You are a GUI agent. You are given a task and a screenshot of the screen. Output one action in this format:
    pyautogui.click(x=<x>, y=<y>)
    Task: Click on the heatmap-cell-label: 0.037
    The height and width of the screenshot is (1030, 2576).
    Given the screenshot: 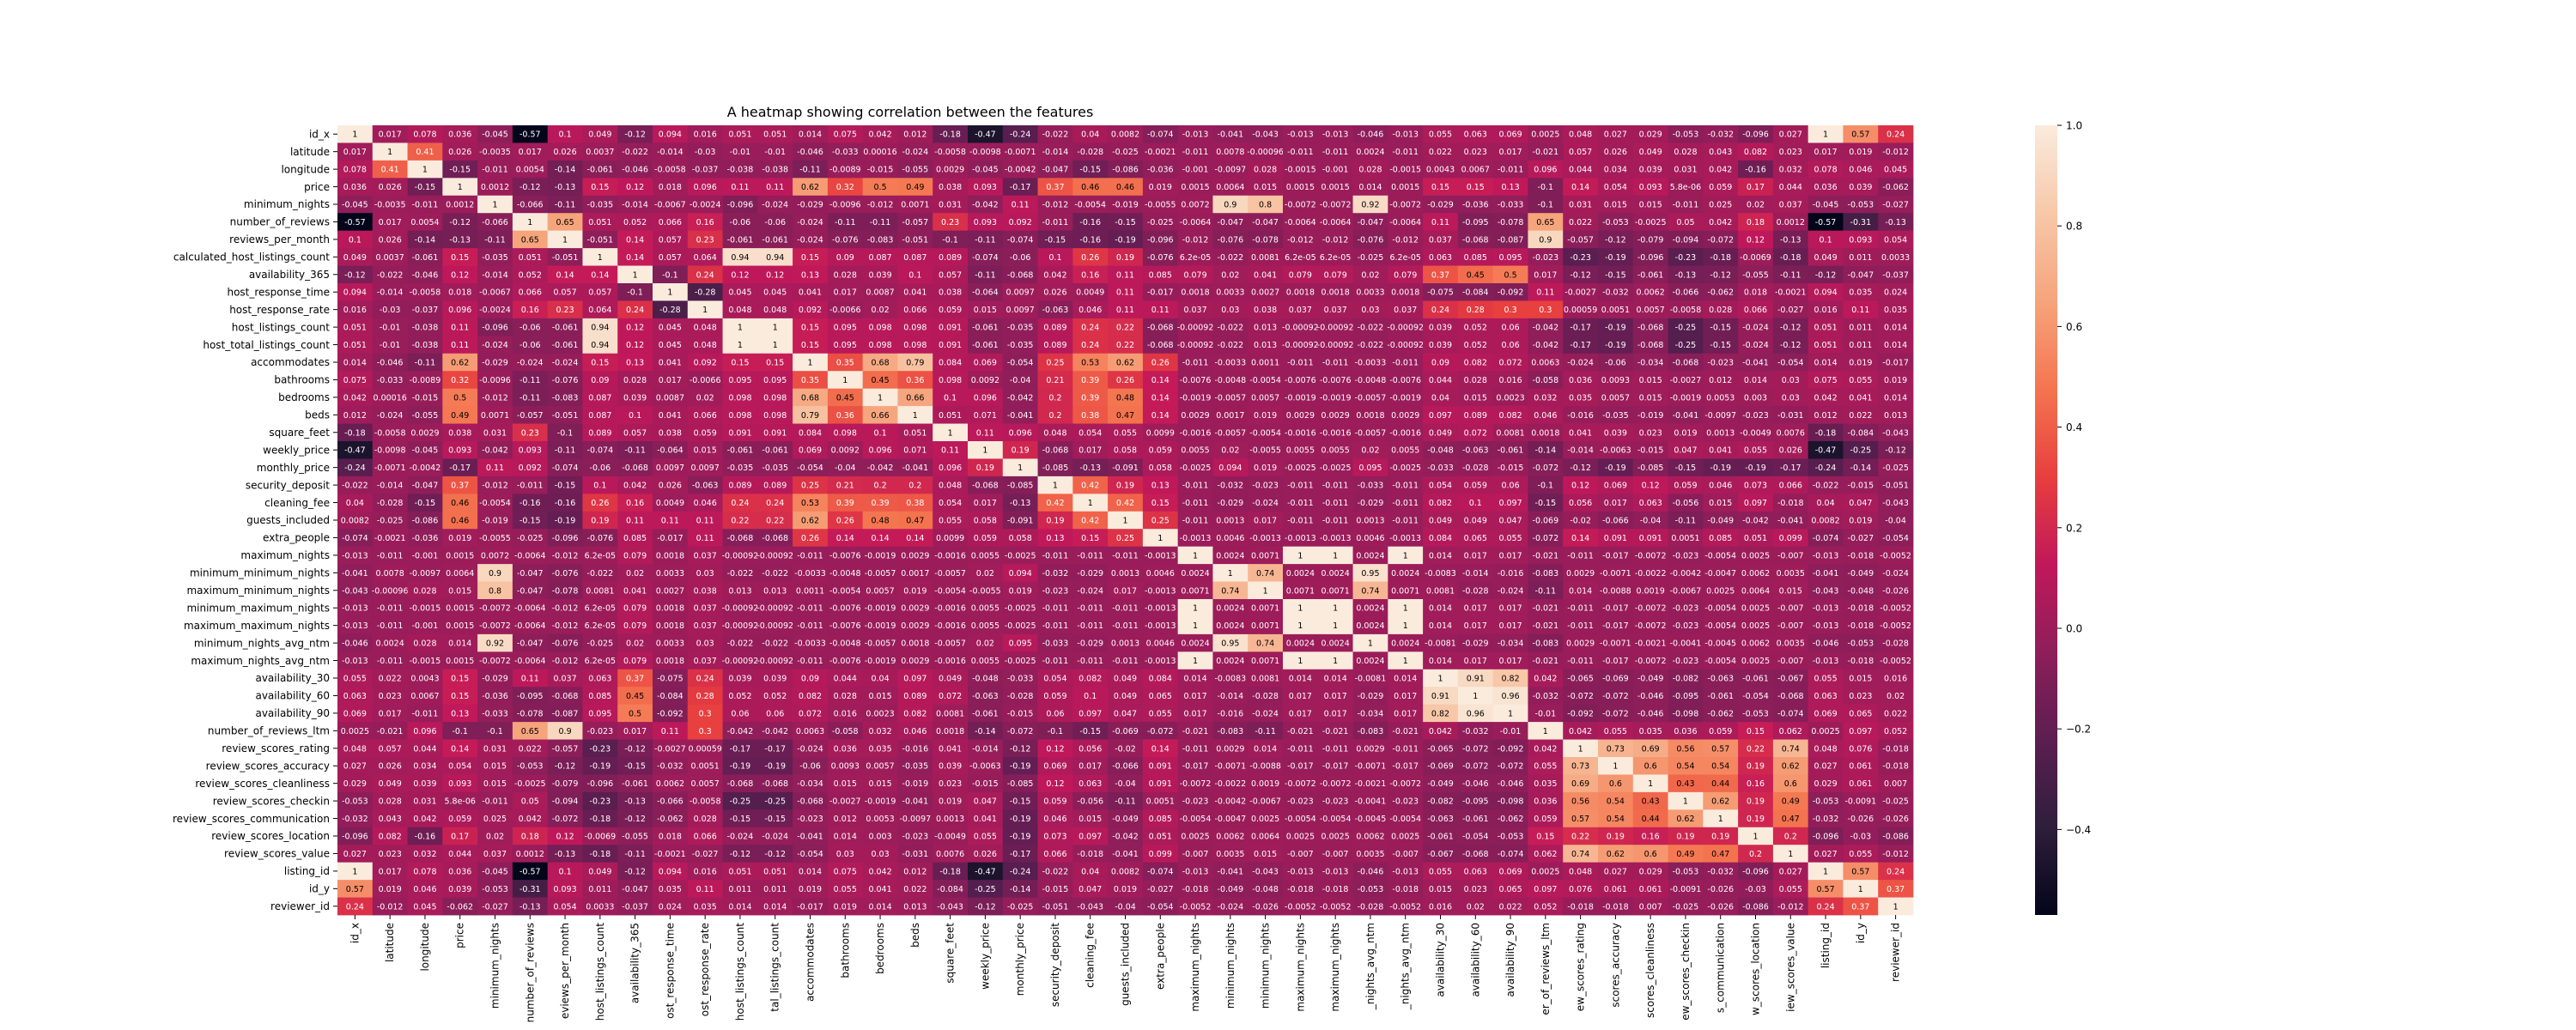 What is the action you would take?
    pyautogui.click(x=495, y=854)
    